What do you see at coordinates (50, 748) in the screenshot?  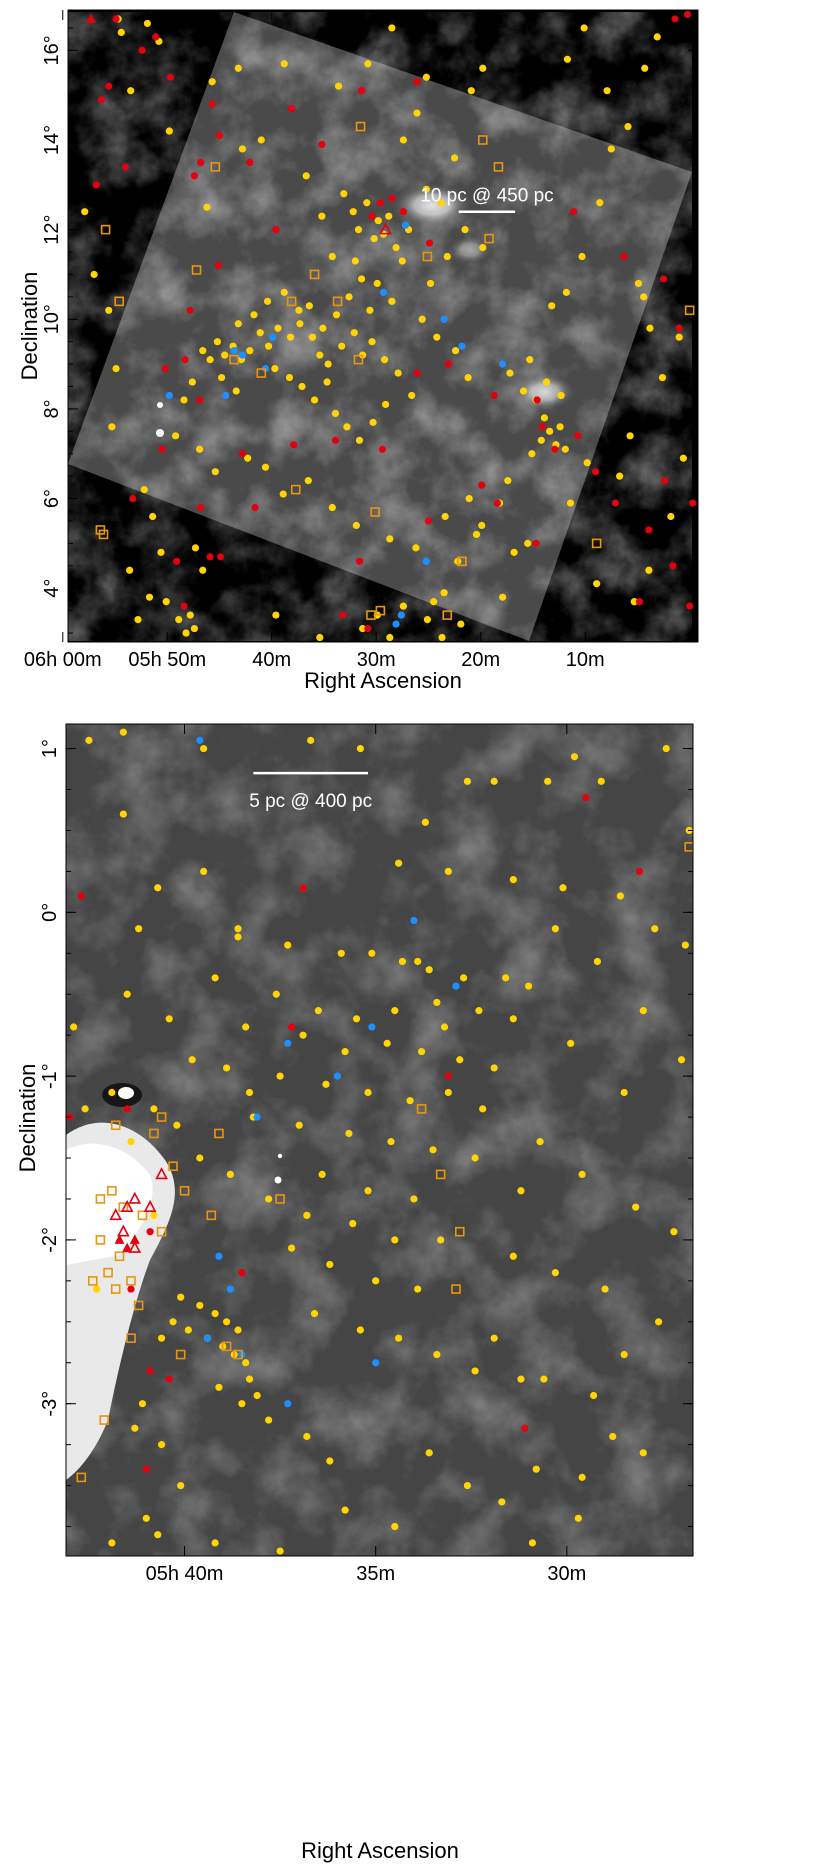 I see `y-tick-label: 1°` at bounding box center [50, 748].